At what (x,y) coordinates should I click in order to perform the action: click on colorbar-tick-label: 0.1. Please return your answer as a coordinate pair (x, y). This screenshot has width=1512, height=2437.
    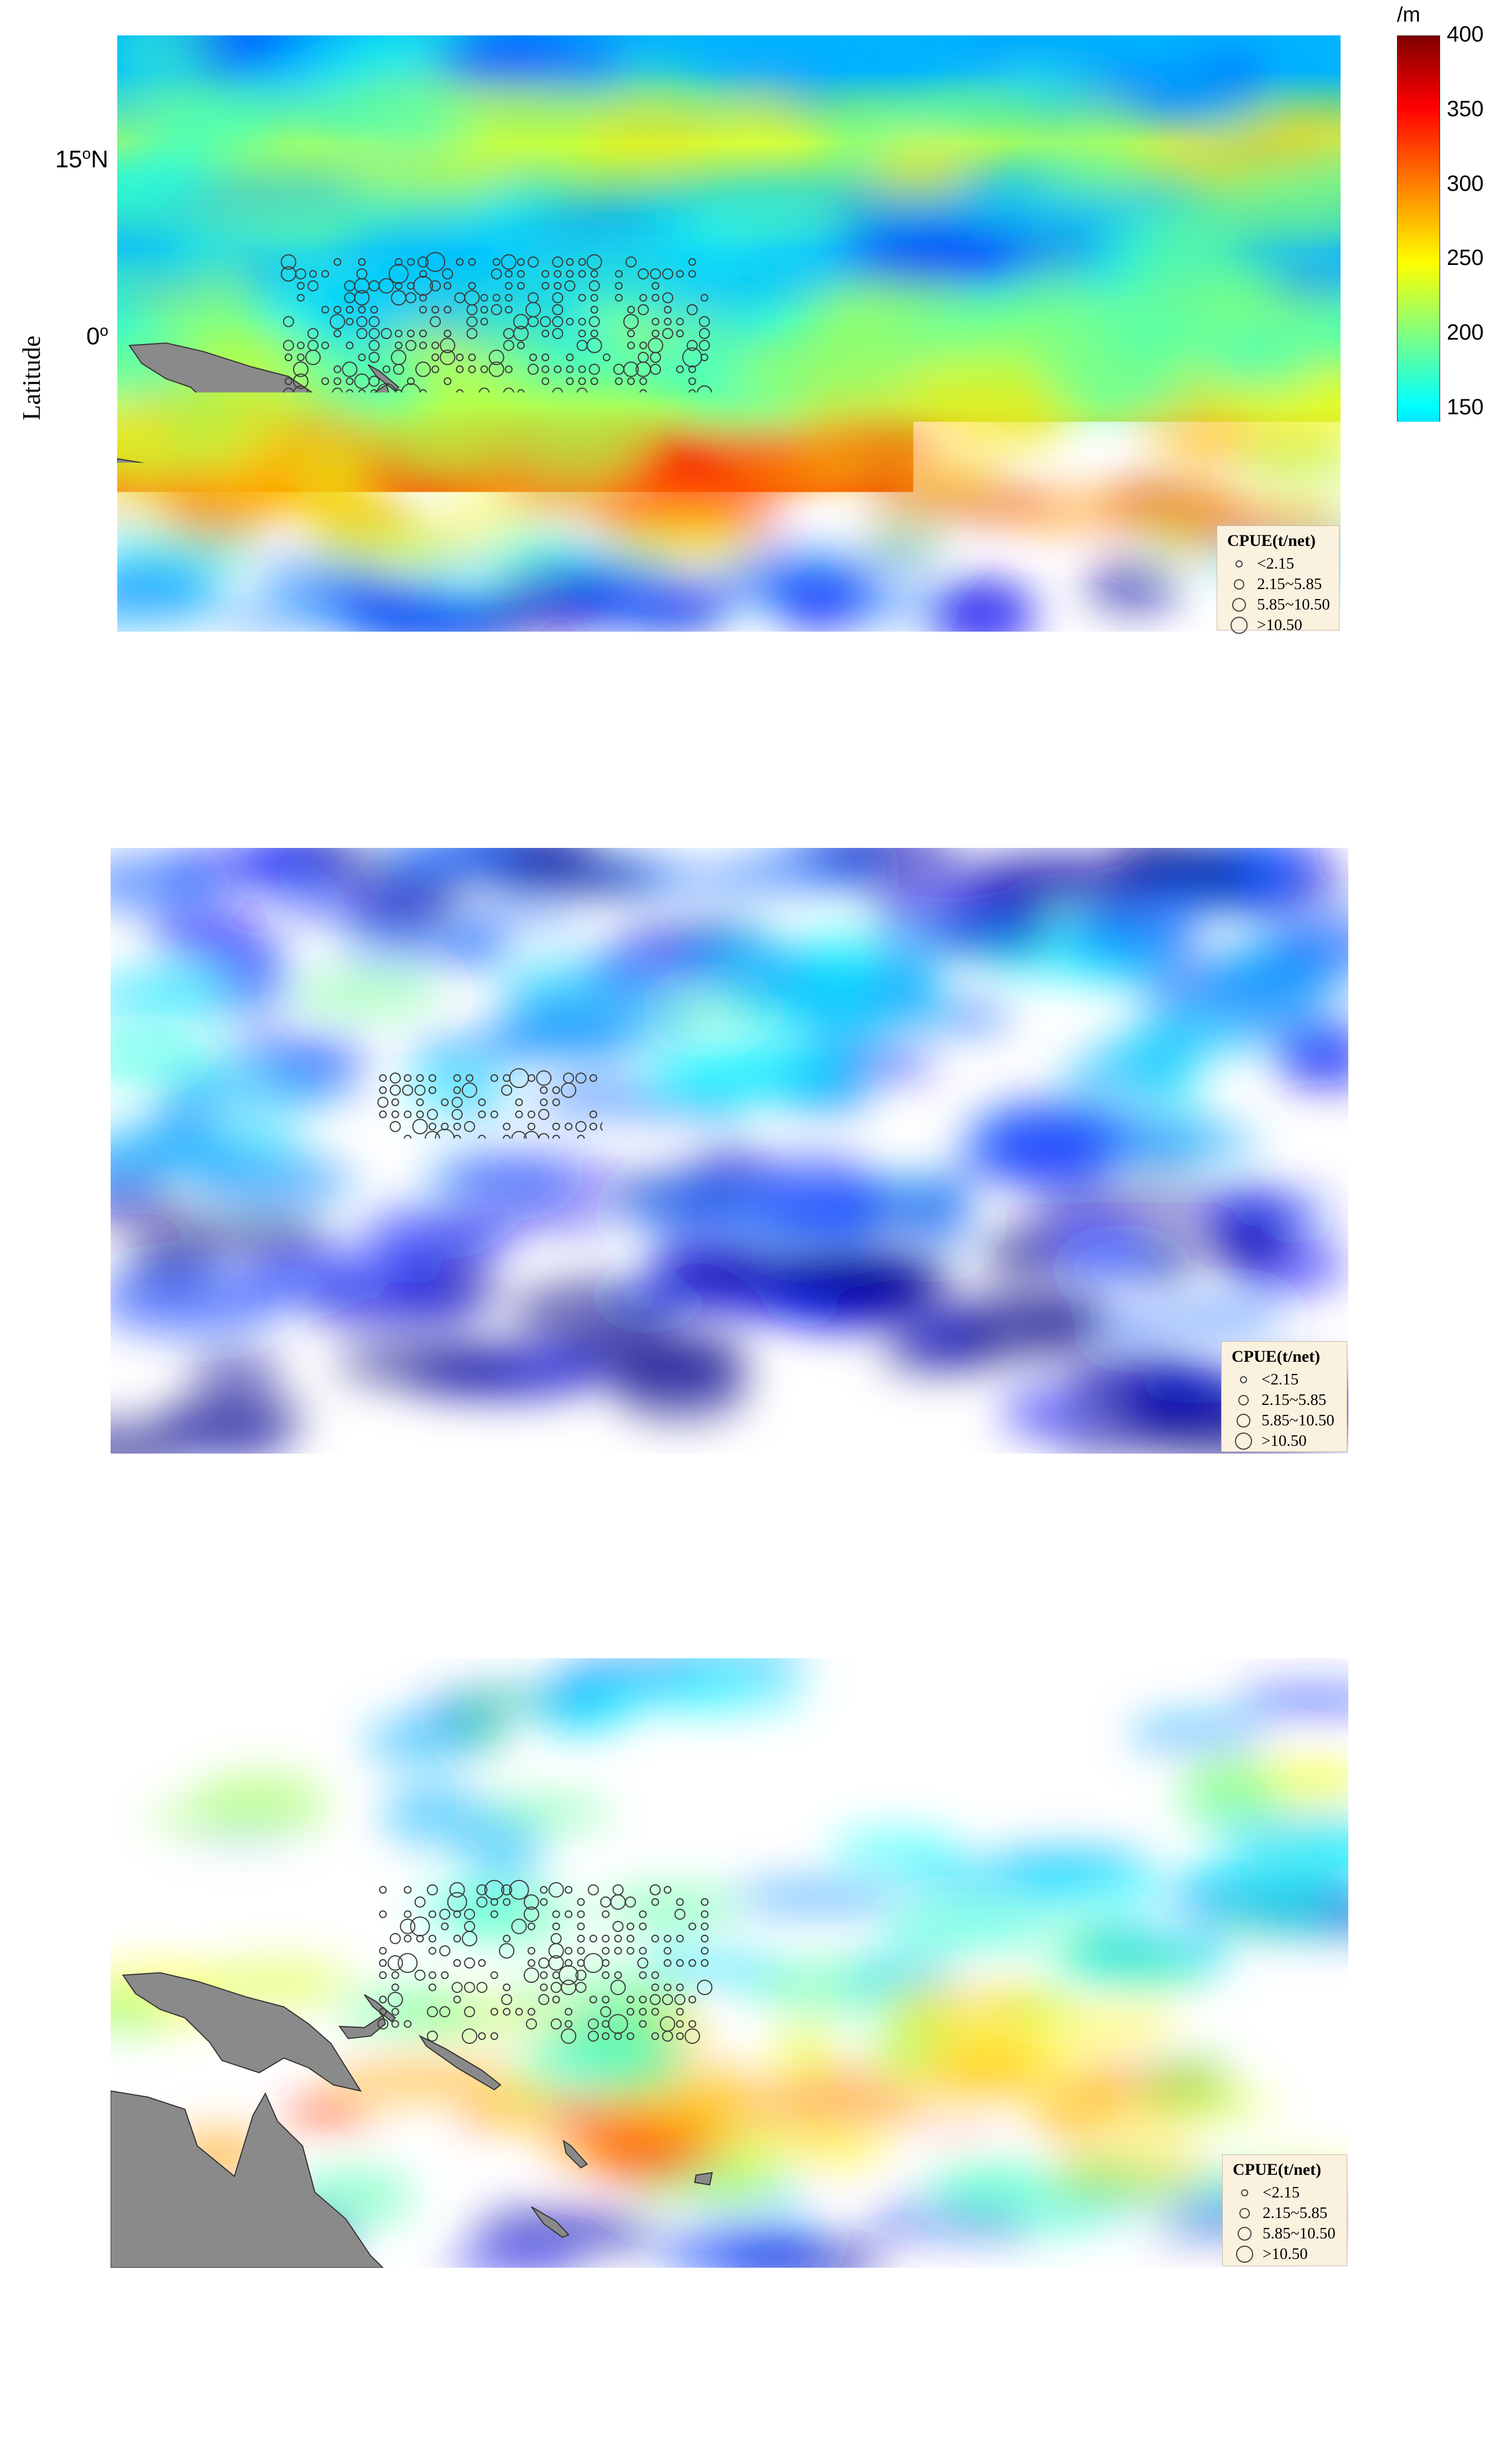
    Looking at the image, I should click on (1463, 1351).